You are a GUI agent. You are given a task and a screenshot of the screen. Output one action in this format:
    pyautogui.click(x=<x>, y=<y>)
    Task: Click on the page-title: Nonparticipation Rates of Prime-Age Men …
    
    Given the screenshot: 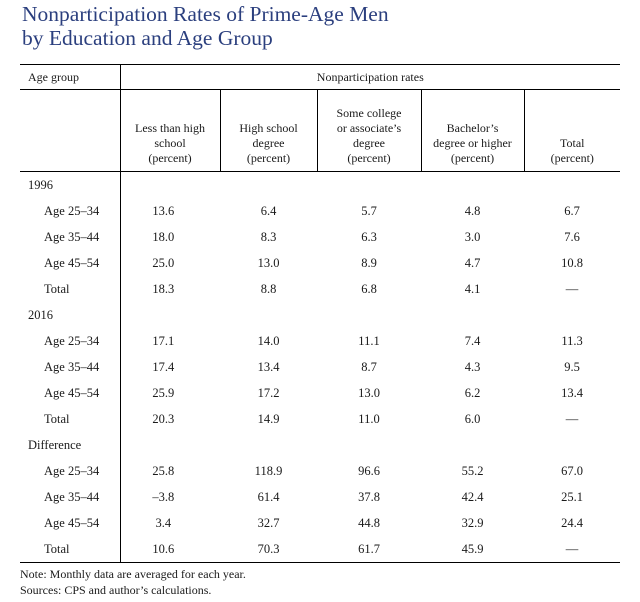 What is the action you would take?
    pyautogui.click(x=205, y=26)
    